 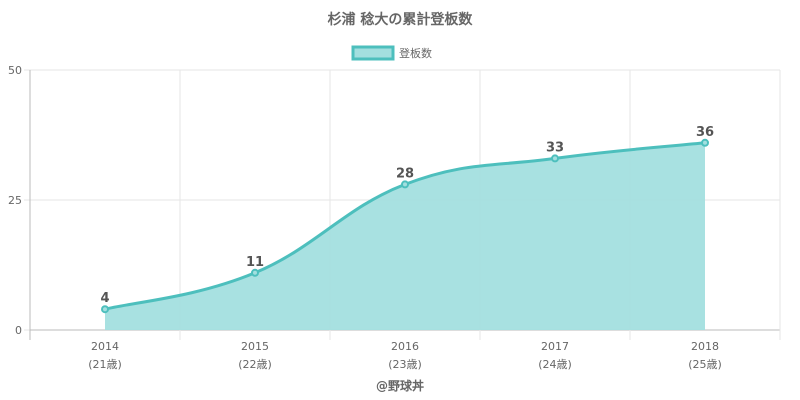 I want to click on y-axis: 0 25 50, so click(x=15, y=200).